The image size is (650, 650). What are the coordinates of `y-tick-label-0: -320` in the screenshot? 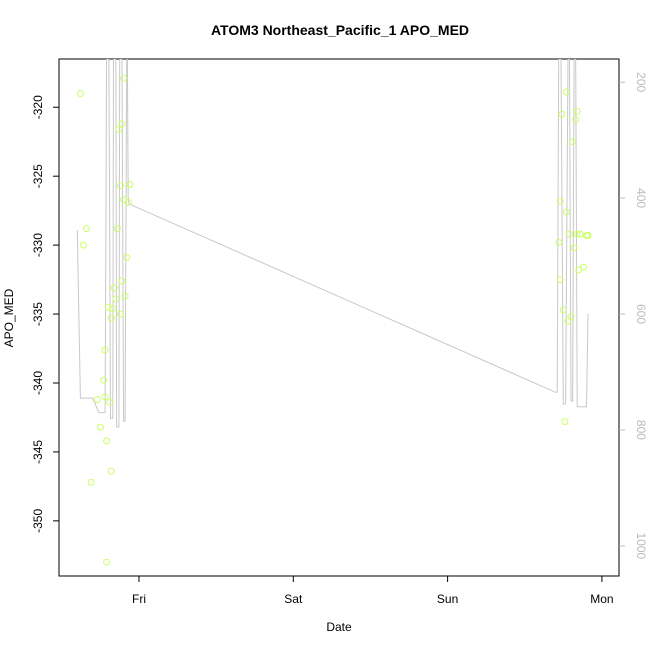 It's located at (38, 107).